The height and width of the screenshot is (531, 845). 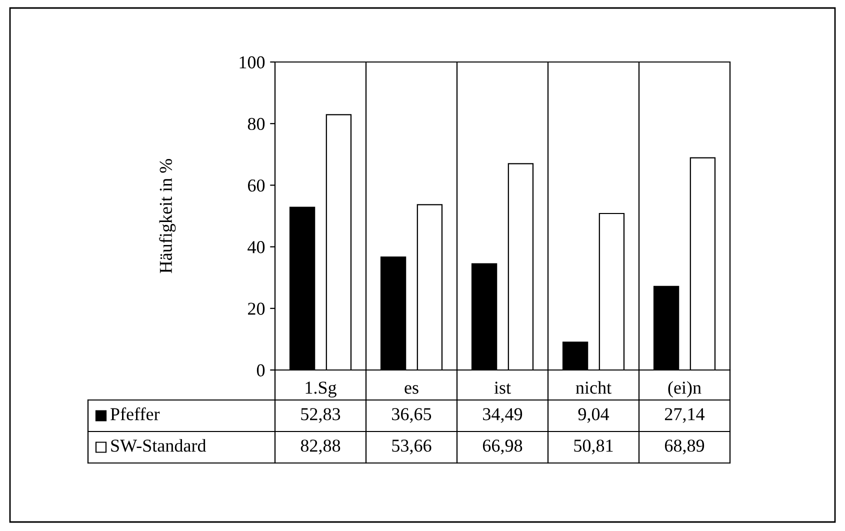 I want to click on legend-label: Pfeffer, so click(x=135, y=413).